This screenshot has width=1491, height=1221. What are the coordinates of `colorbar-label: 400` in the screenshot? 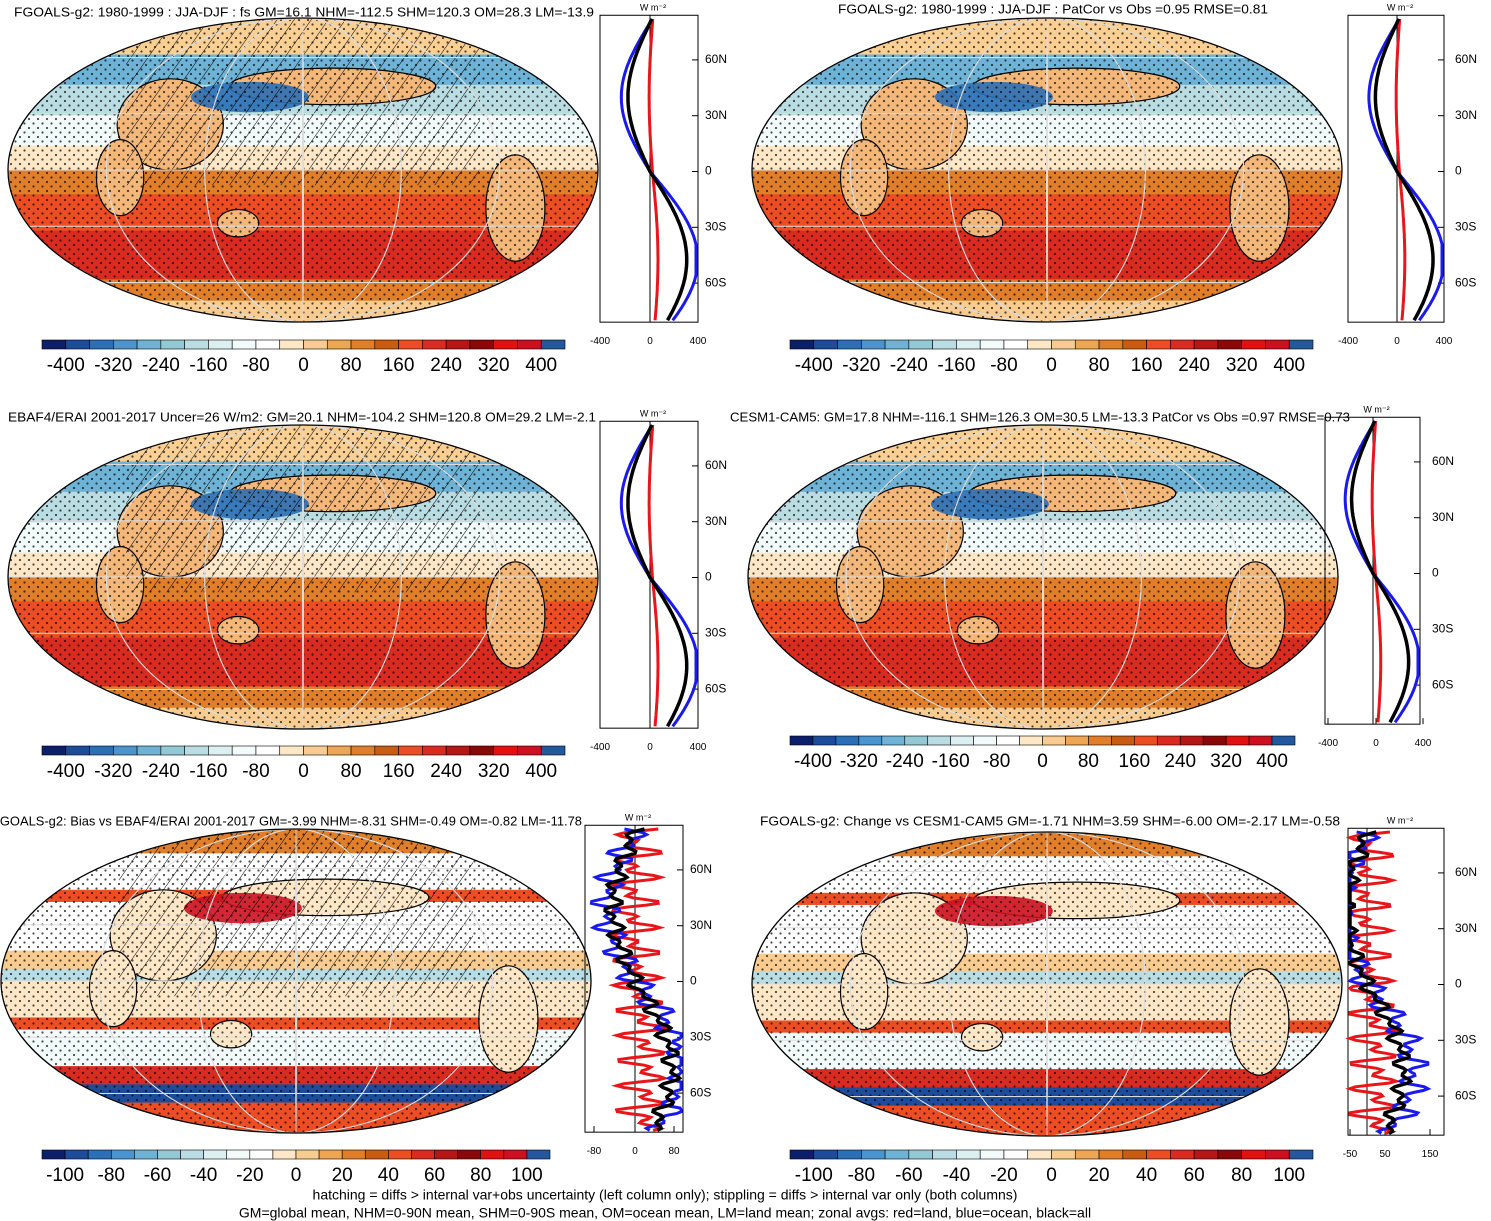 It's located at (541, 365).